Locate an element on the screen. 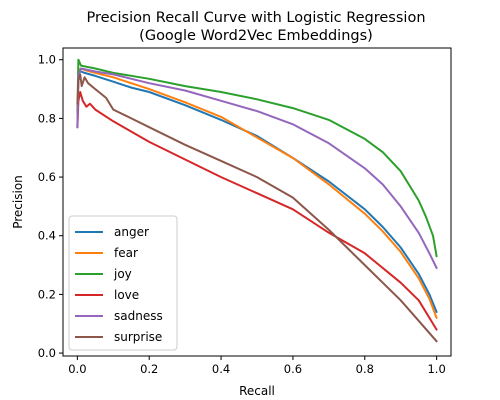  y-axis: 0.0 0.2 0.4 0.6 0.8 1.0 is located at coordinates (50, 206).